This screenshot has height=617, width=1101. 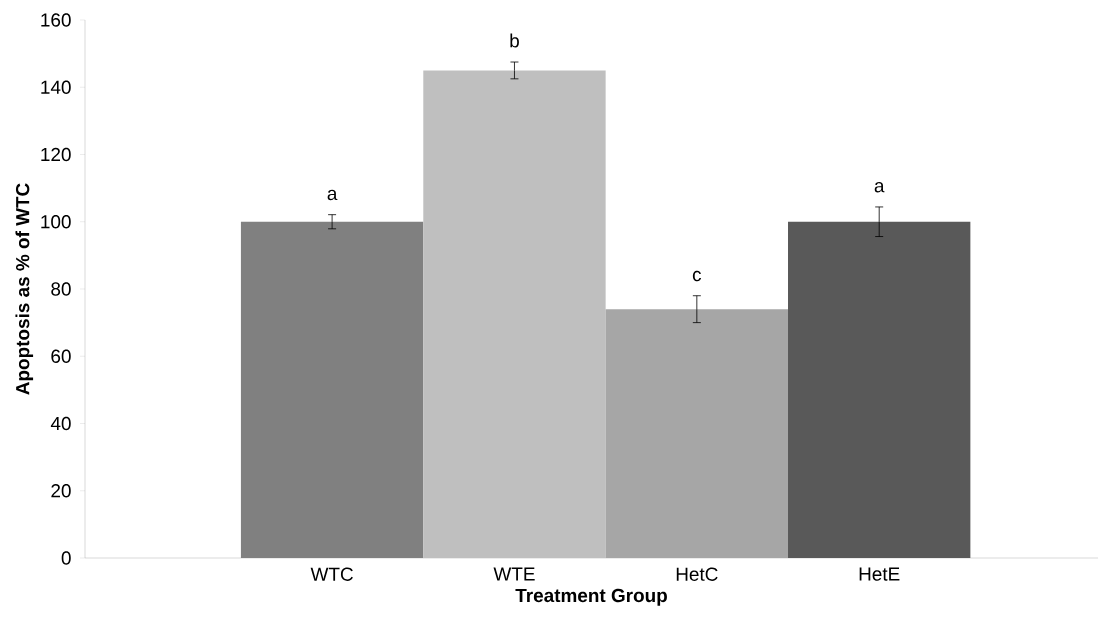 I want to click on x-axis-title: Treatment Group, so click(x=591, y=597).